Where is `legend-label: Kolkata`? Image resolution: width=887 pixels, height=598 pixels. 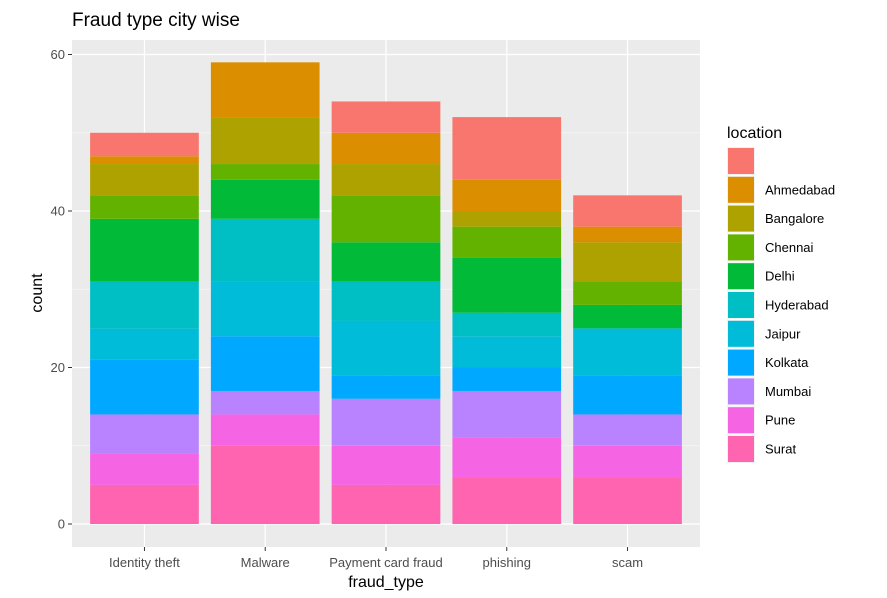 legend-label: Kolkata is located at coordinates (787, 362).